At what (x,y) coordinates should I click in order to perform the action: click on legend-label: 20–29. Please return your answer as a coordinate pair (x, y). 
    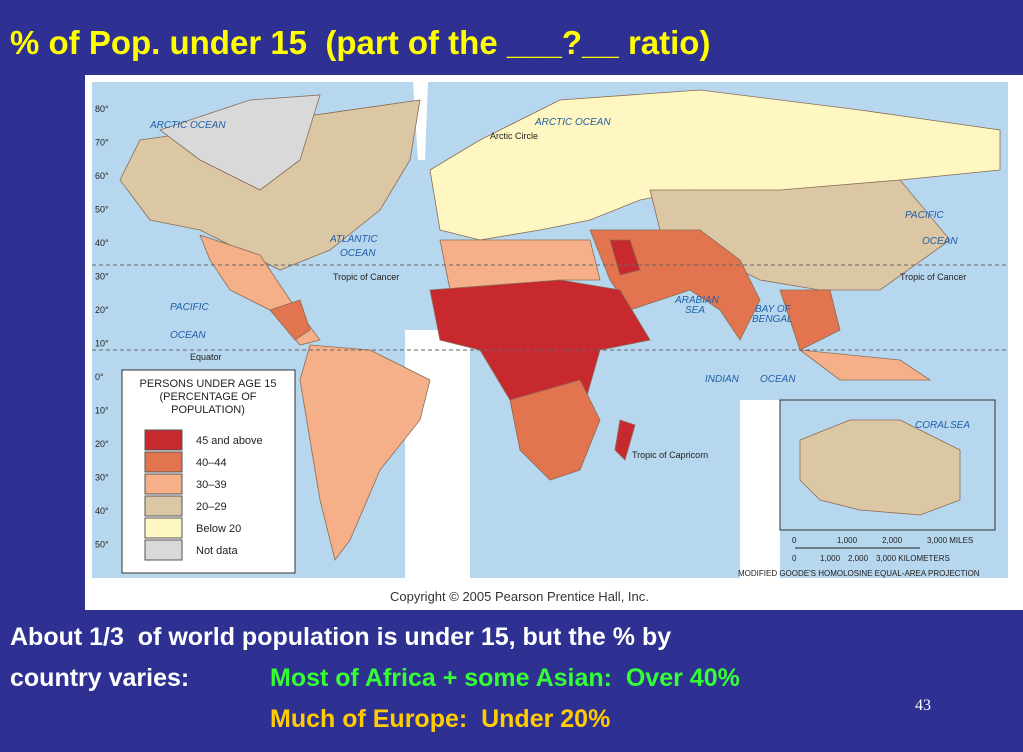
    Looking at the image, I should click on (211, 507).